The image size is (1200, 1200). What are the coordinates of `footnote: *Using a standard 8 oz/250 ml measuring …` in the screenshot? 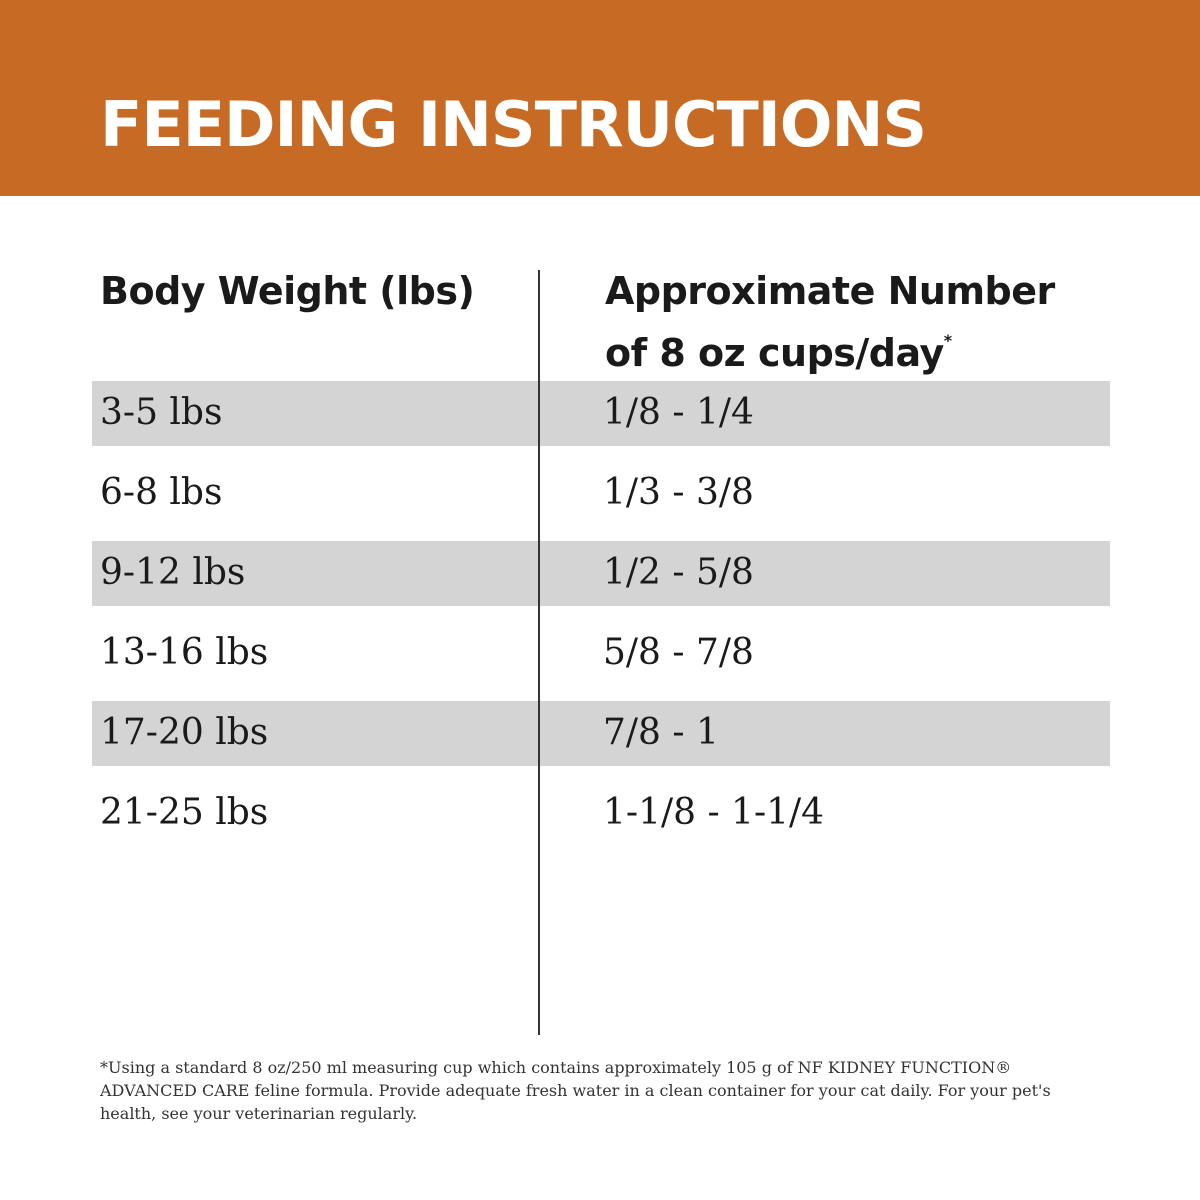 It's located at (575, 1090).